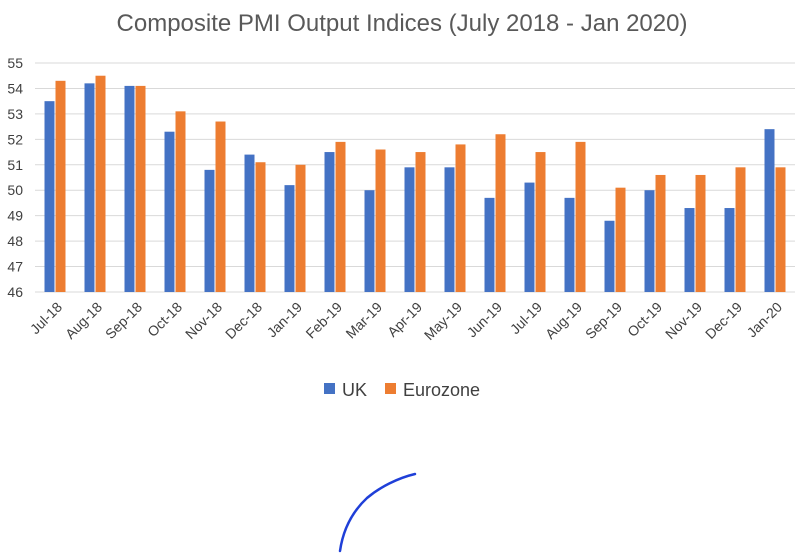 This screenshot has width=803, height=555. What do you see at coordinates (46, 318) in the screenshot?
I see `x-tick-label: Jul-18` at bounding box center [46, 318].